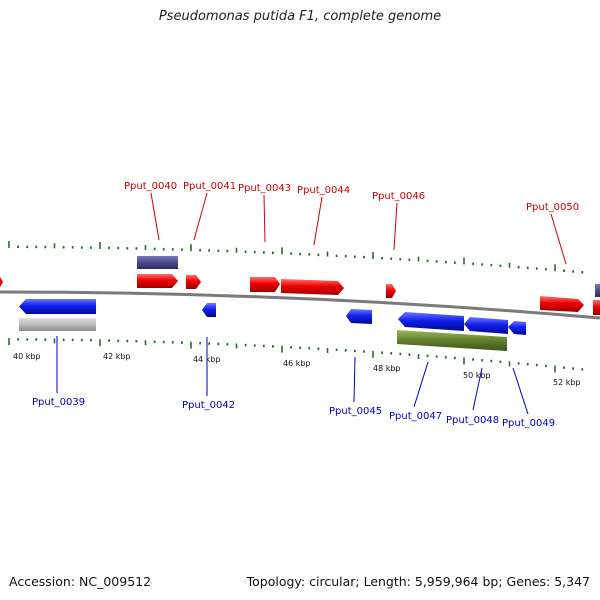 Image resolution: width=600 pixels, height=600 pixels. I want to click on gene-arrow-edge-left, so click(1, 282).